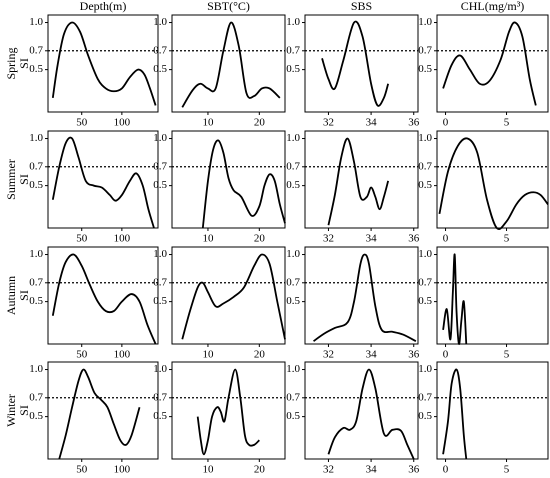 This screenshot has height=478, width=550. Describe the element at coordinates (361, 6) in the screenshot. I see `column-title: SBS` at that location.